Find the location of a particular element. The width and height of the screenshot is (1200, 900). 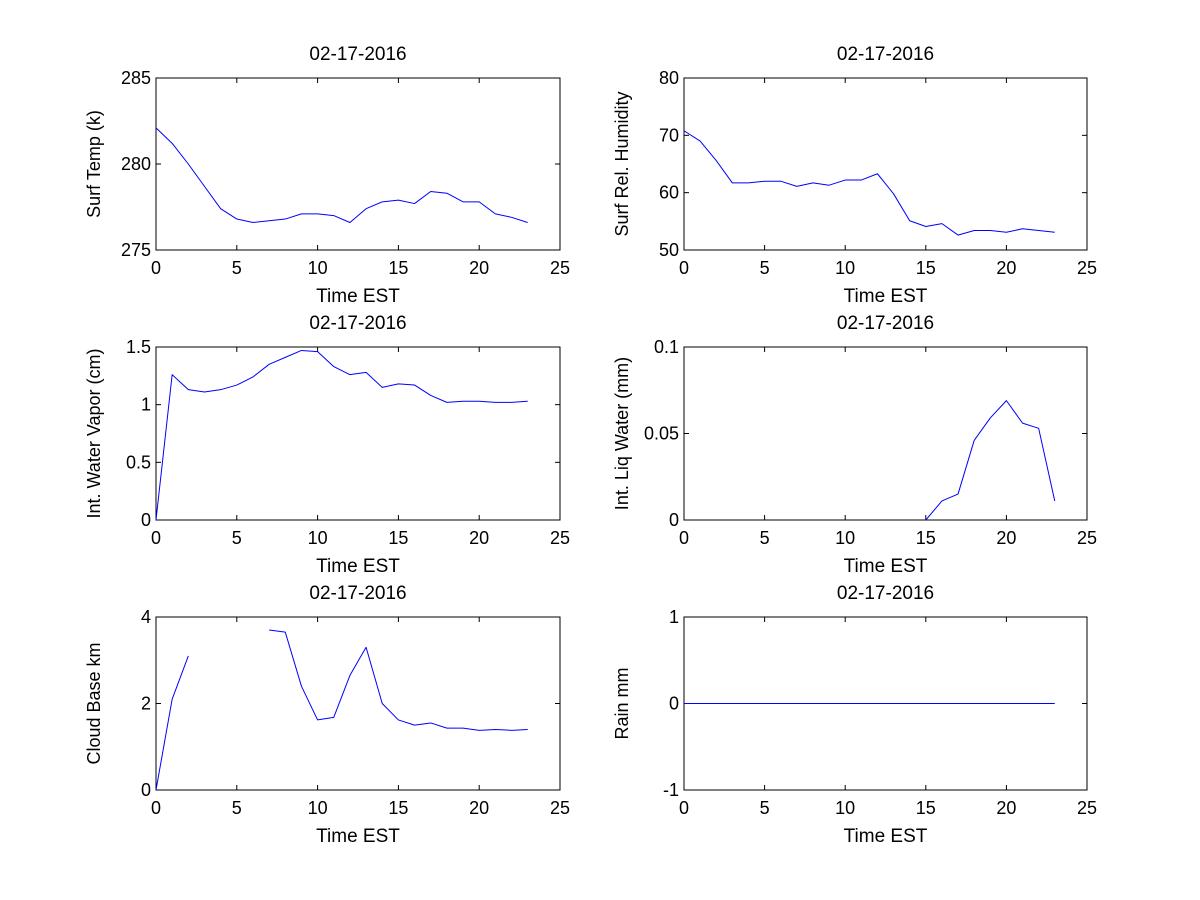

y-tick-label: 50 is located at coordinates (669, 250).